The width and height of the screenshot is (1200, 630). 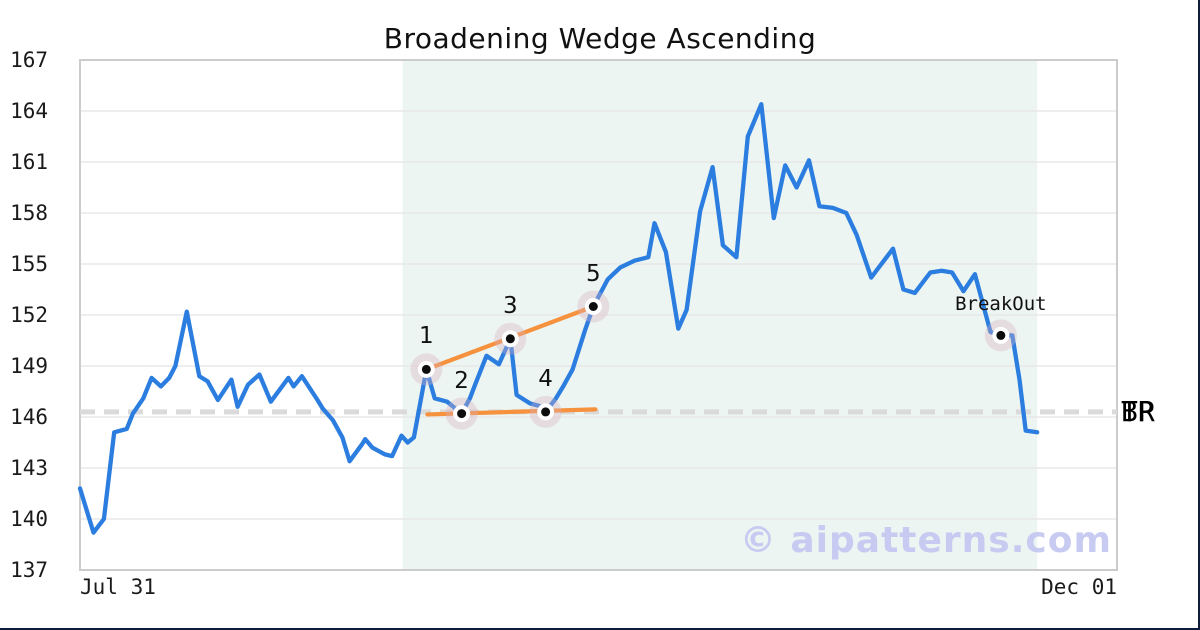 What do you see at coordinates (600, 38) in the screenshot?
I see `chart-title: Broadening Wedge Ascending` at bounding box center [600, 38].